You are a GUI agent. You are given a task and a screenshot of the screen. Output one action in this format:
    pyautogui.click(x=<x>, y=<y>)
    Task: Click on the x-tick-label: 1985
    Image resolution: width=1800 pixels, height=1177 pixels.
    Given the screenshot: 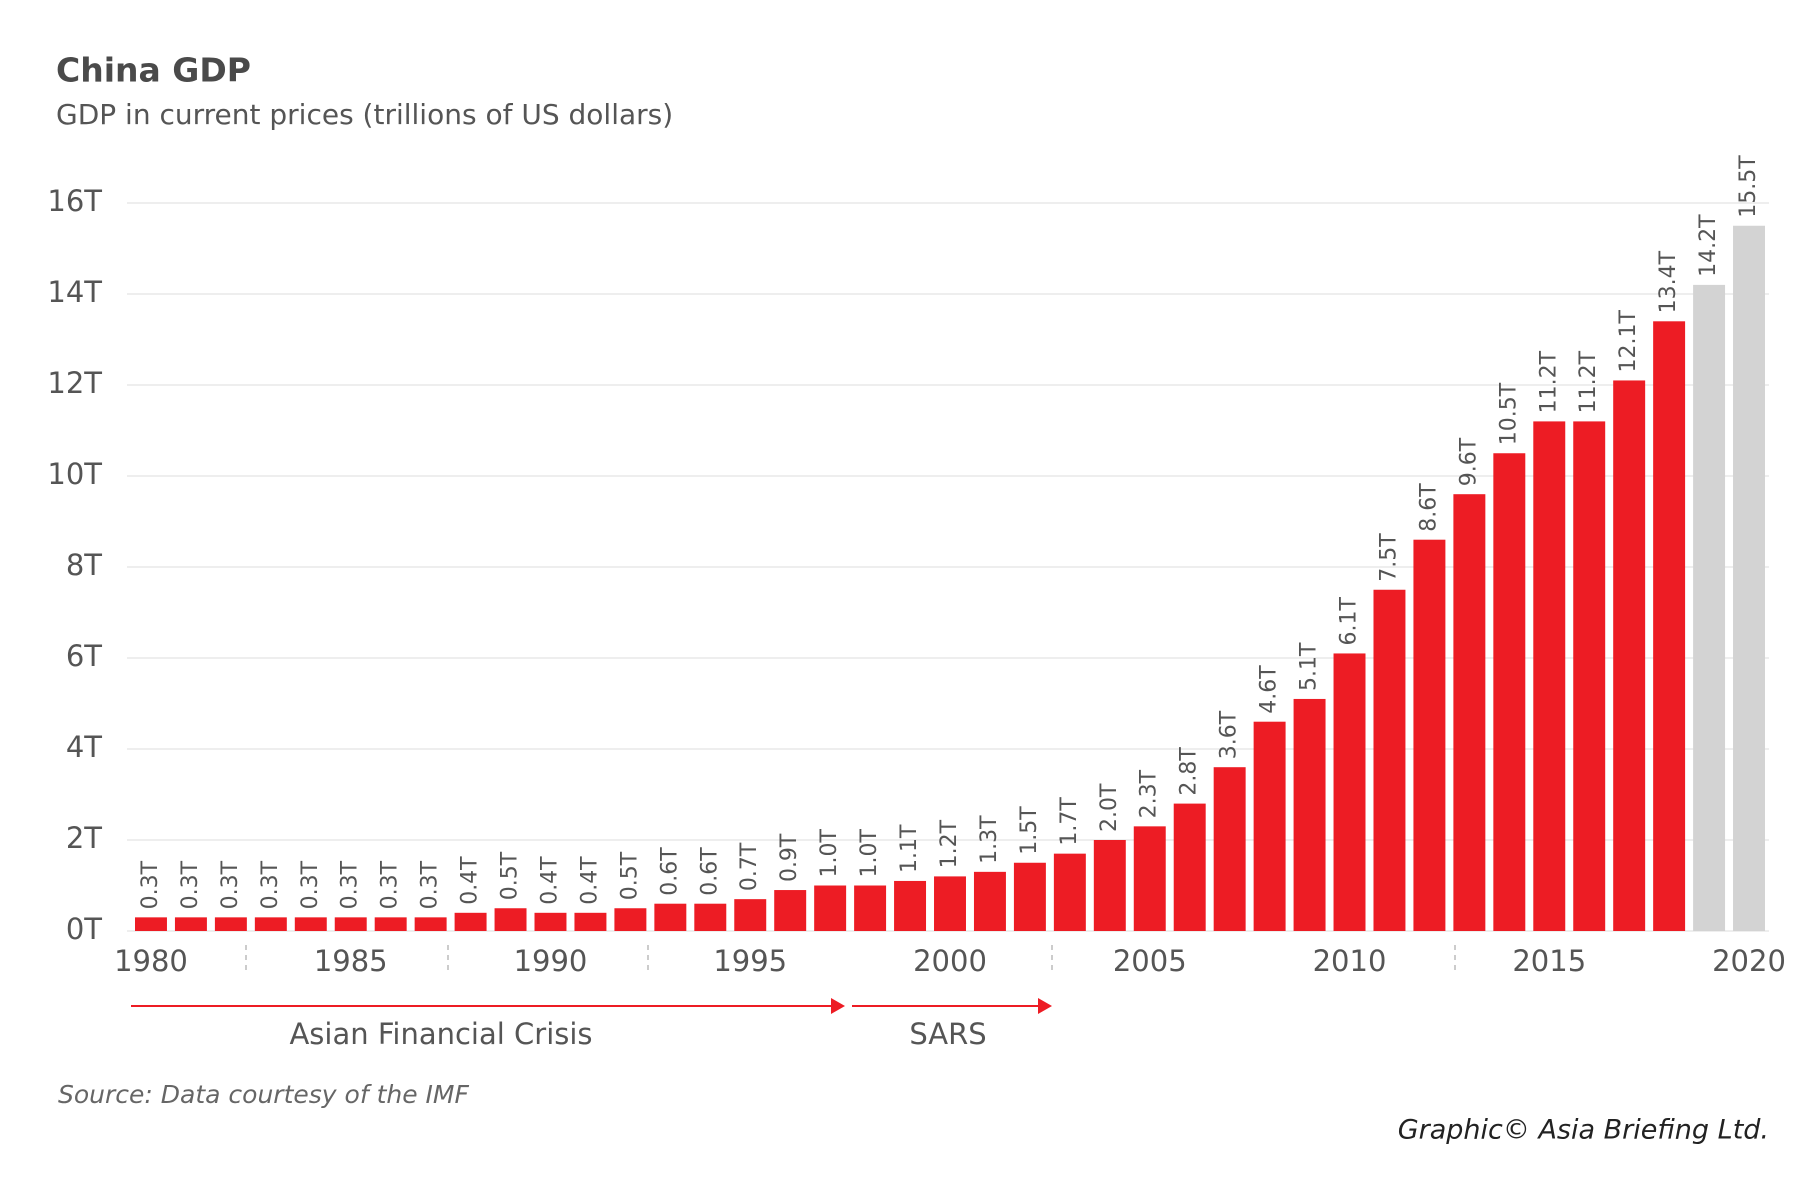 What is the action you would take?
    pyautogui.click(x=351, y=961)
    